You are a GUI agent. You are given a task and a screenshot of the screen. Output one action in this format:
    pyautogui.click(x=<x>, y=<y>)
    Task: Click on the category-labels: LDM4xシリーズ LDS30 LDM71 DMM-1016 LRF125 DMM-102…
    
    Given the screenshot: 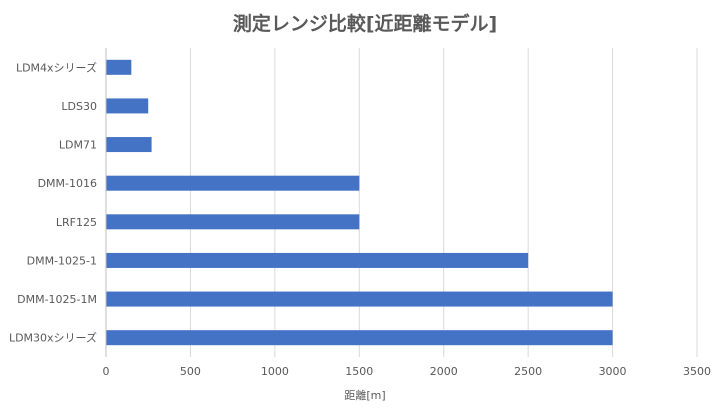 What is the action you would take?
    pyautogui.click(x=53, y=202)
    